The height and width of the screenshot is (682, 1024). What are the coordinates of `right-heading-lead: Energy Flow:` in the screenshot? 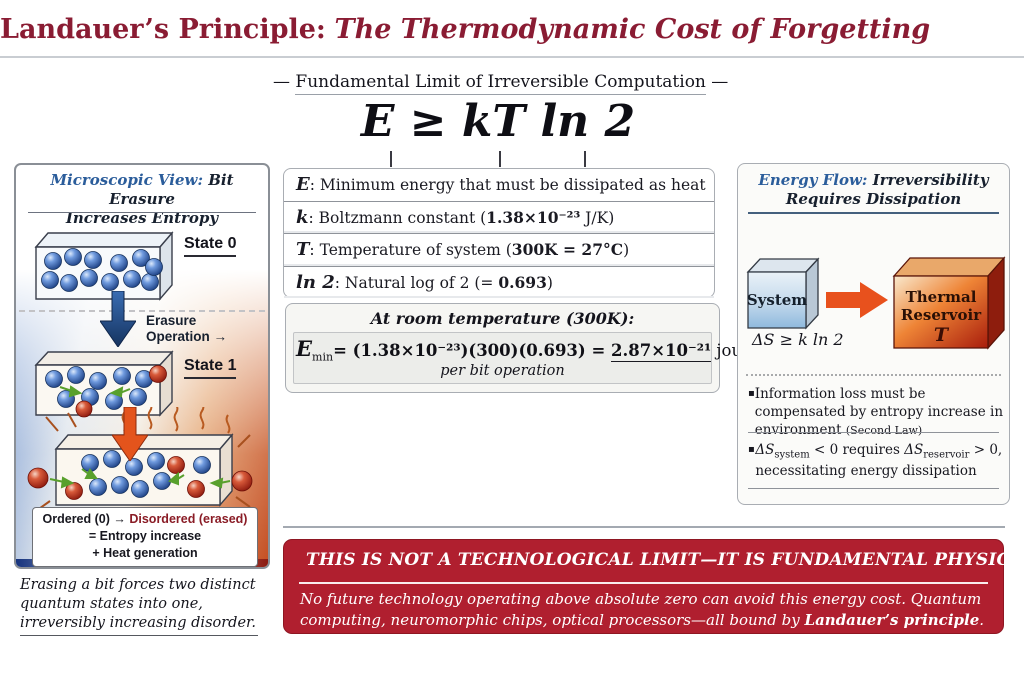 It's located at (813, 180).